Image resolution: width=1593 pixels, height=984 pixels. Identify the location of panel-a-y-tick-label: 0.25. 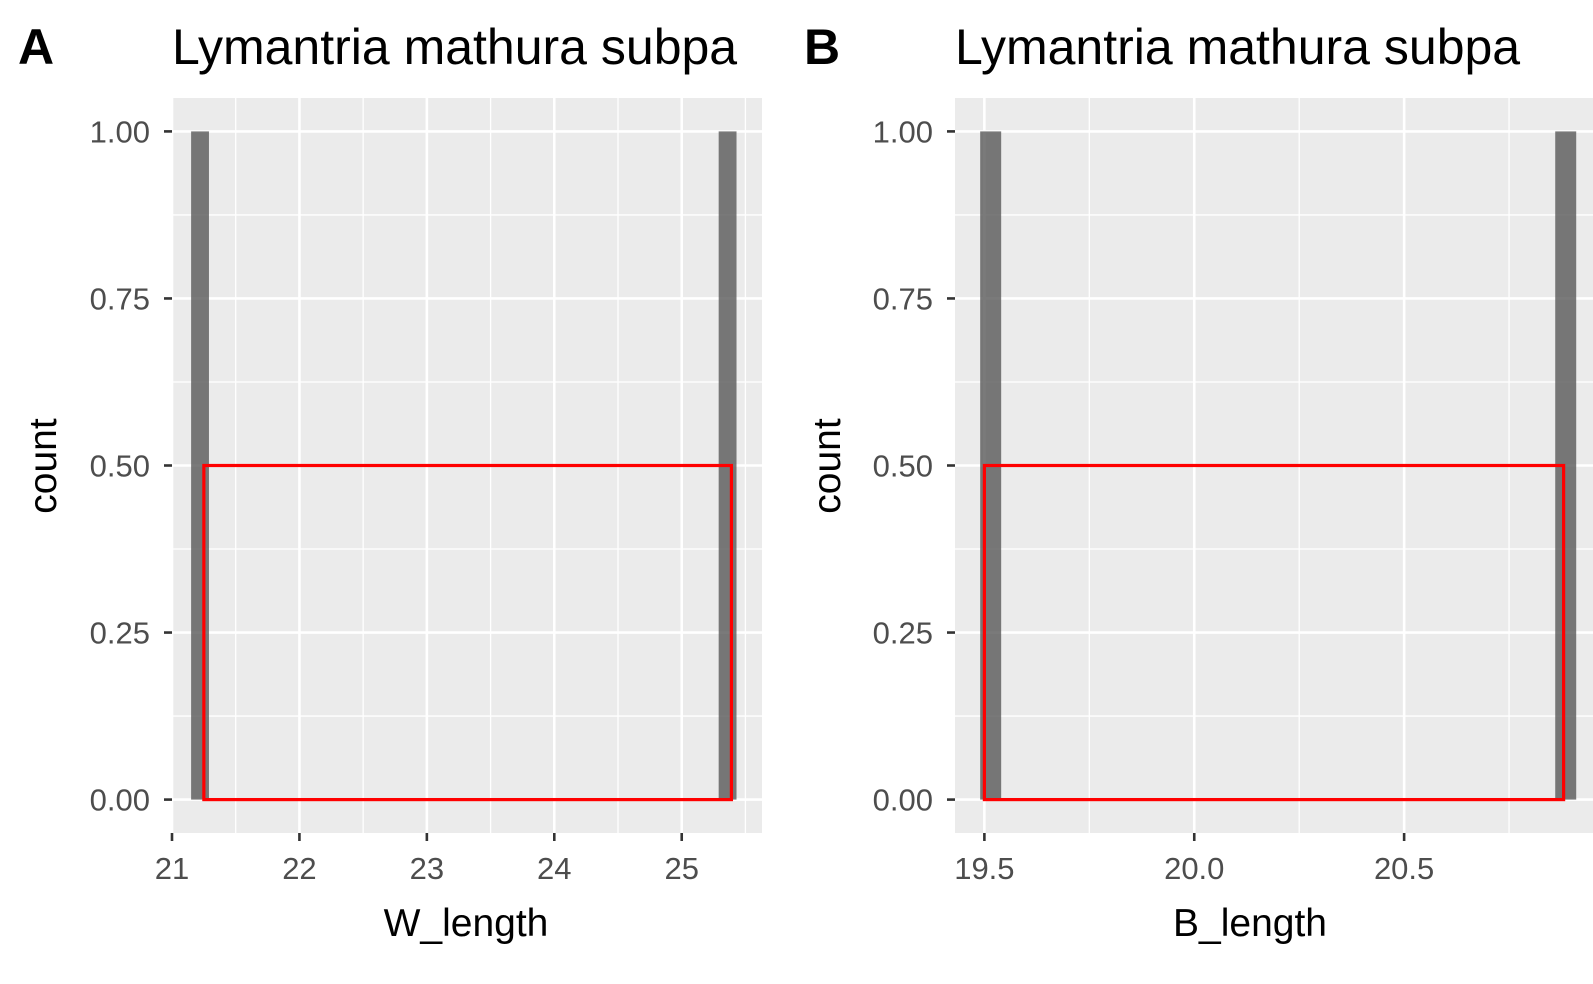
(120, 633).